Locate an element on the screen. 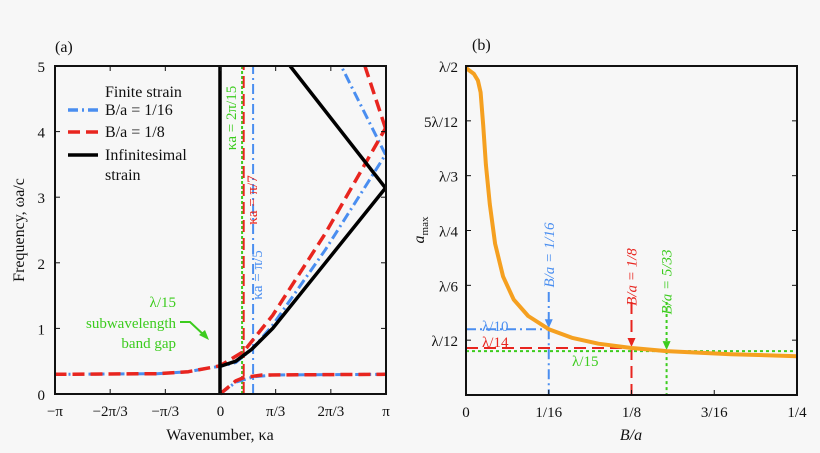  panel-label-b: (b) is located at coordinates (481, 45).